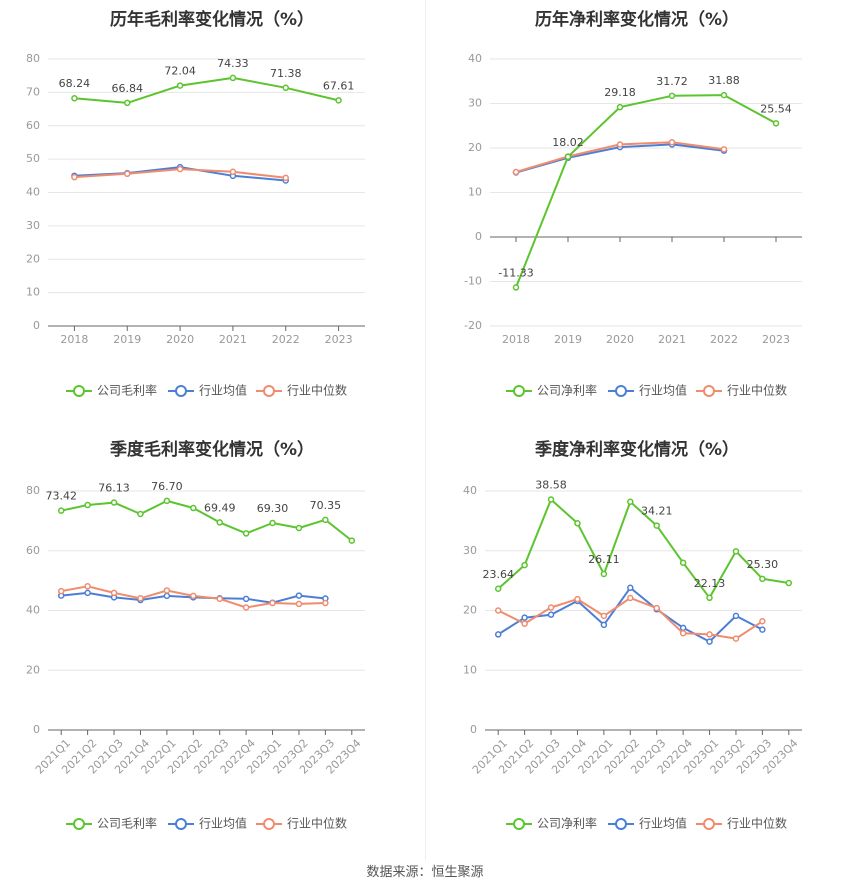 The image size is (850, 891). I want to click on y-tick-label: -10, so click(473, 281).